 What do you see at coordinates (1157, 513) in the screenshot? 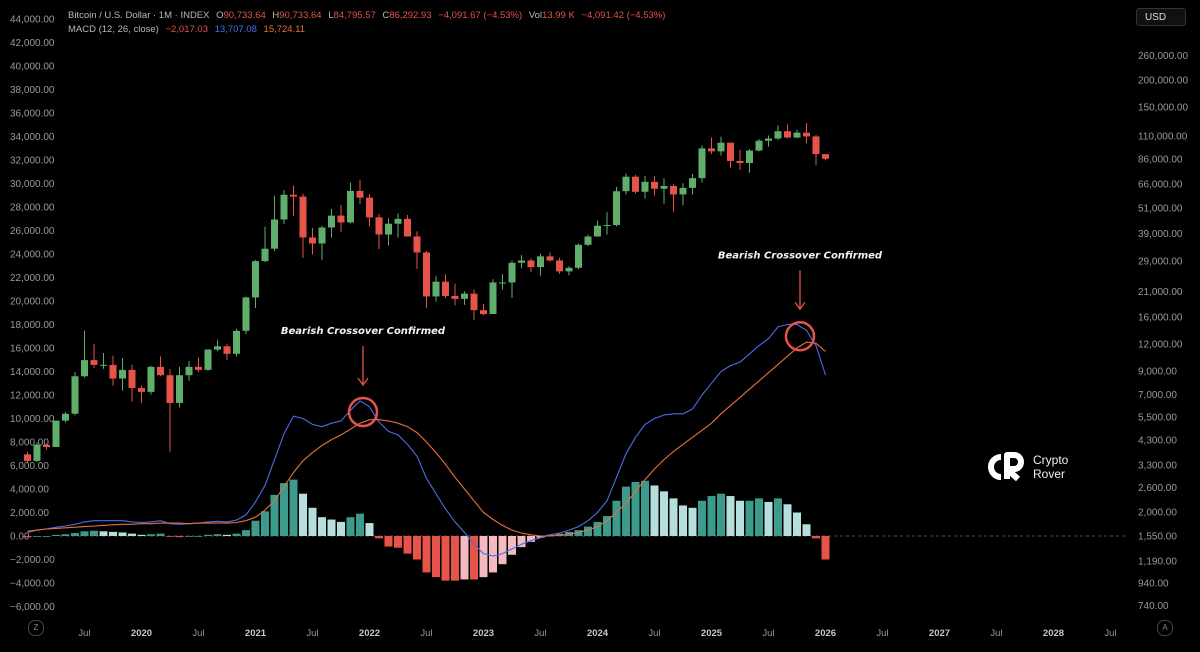
I see `price-tick-label: 2,000.00` at bounding box center [1157, 513].